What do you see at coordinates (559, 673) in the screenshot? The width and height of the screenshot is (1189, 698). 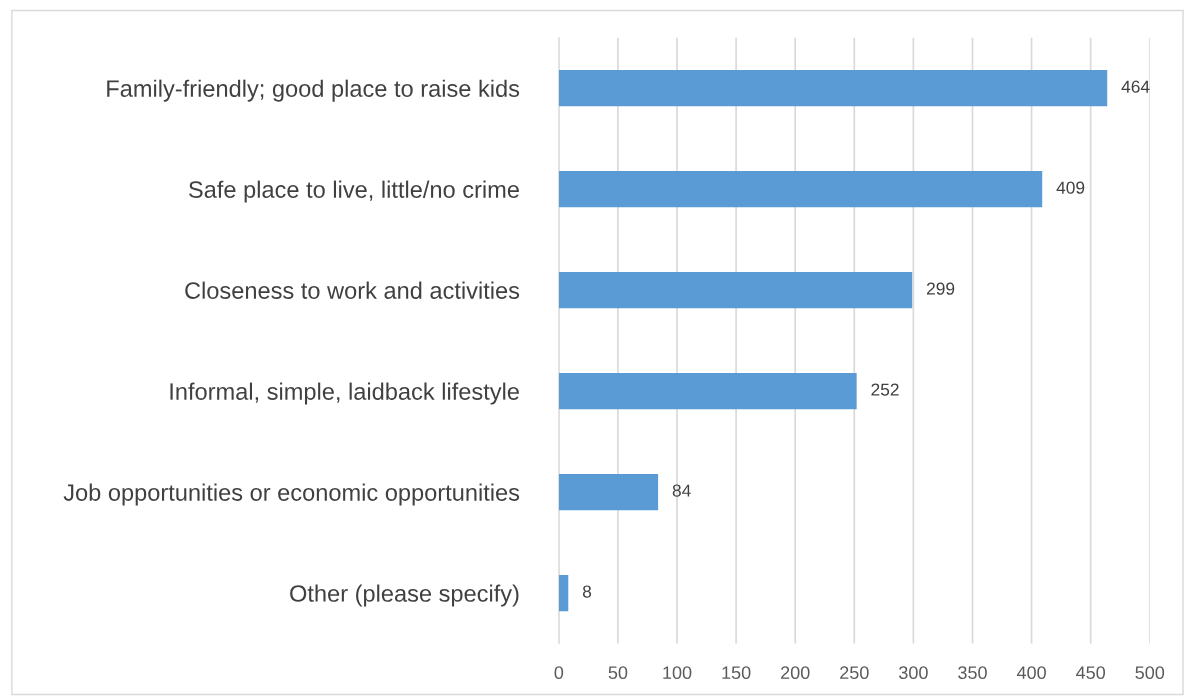 I see `x-tick-label: 0` at bounding box center [559, 673].